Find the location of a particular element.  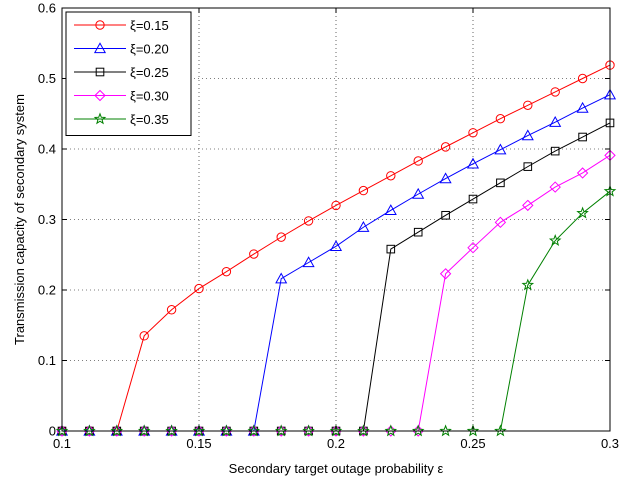

y-tick-label: 0.2 is located at coordinates (47, 290).